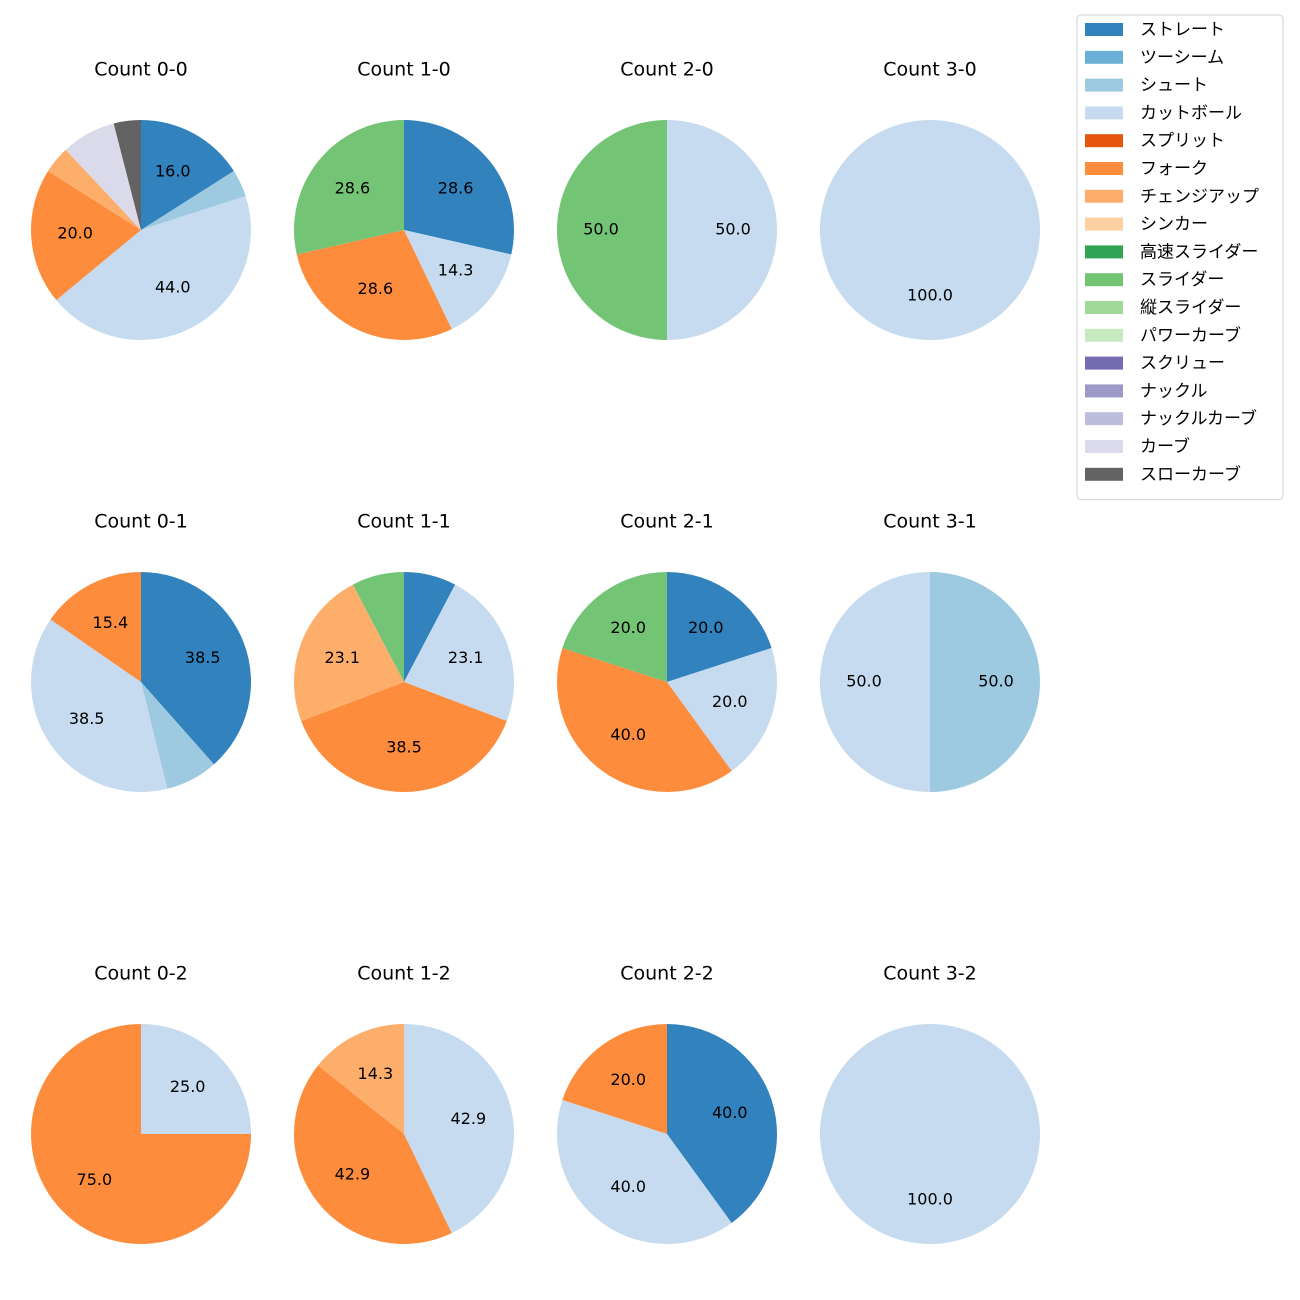 This screenshot has height=1300, width=1300. Describe the element at coordinates (173, 171) in the screenshot. I see `slice-label: 16.0` at that location.